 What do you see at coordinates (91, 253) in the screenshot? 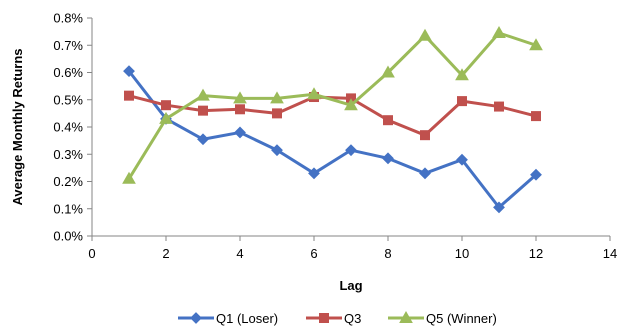
I see `x-tick-label: 0` at bounding box center [91, 253].